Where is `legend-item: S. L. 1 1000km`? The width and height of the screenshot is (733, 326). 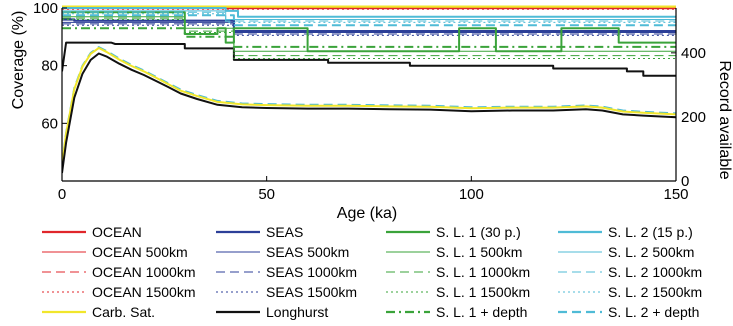
legend-item: S. L. 1 1000km is located at coordinates (458, 272).